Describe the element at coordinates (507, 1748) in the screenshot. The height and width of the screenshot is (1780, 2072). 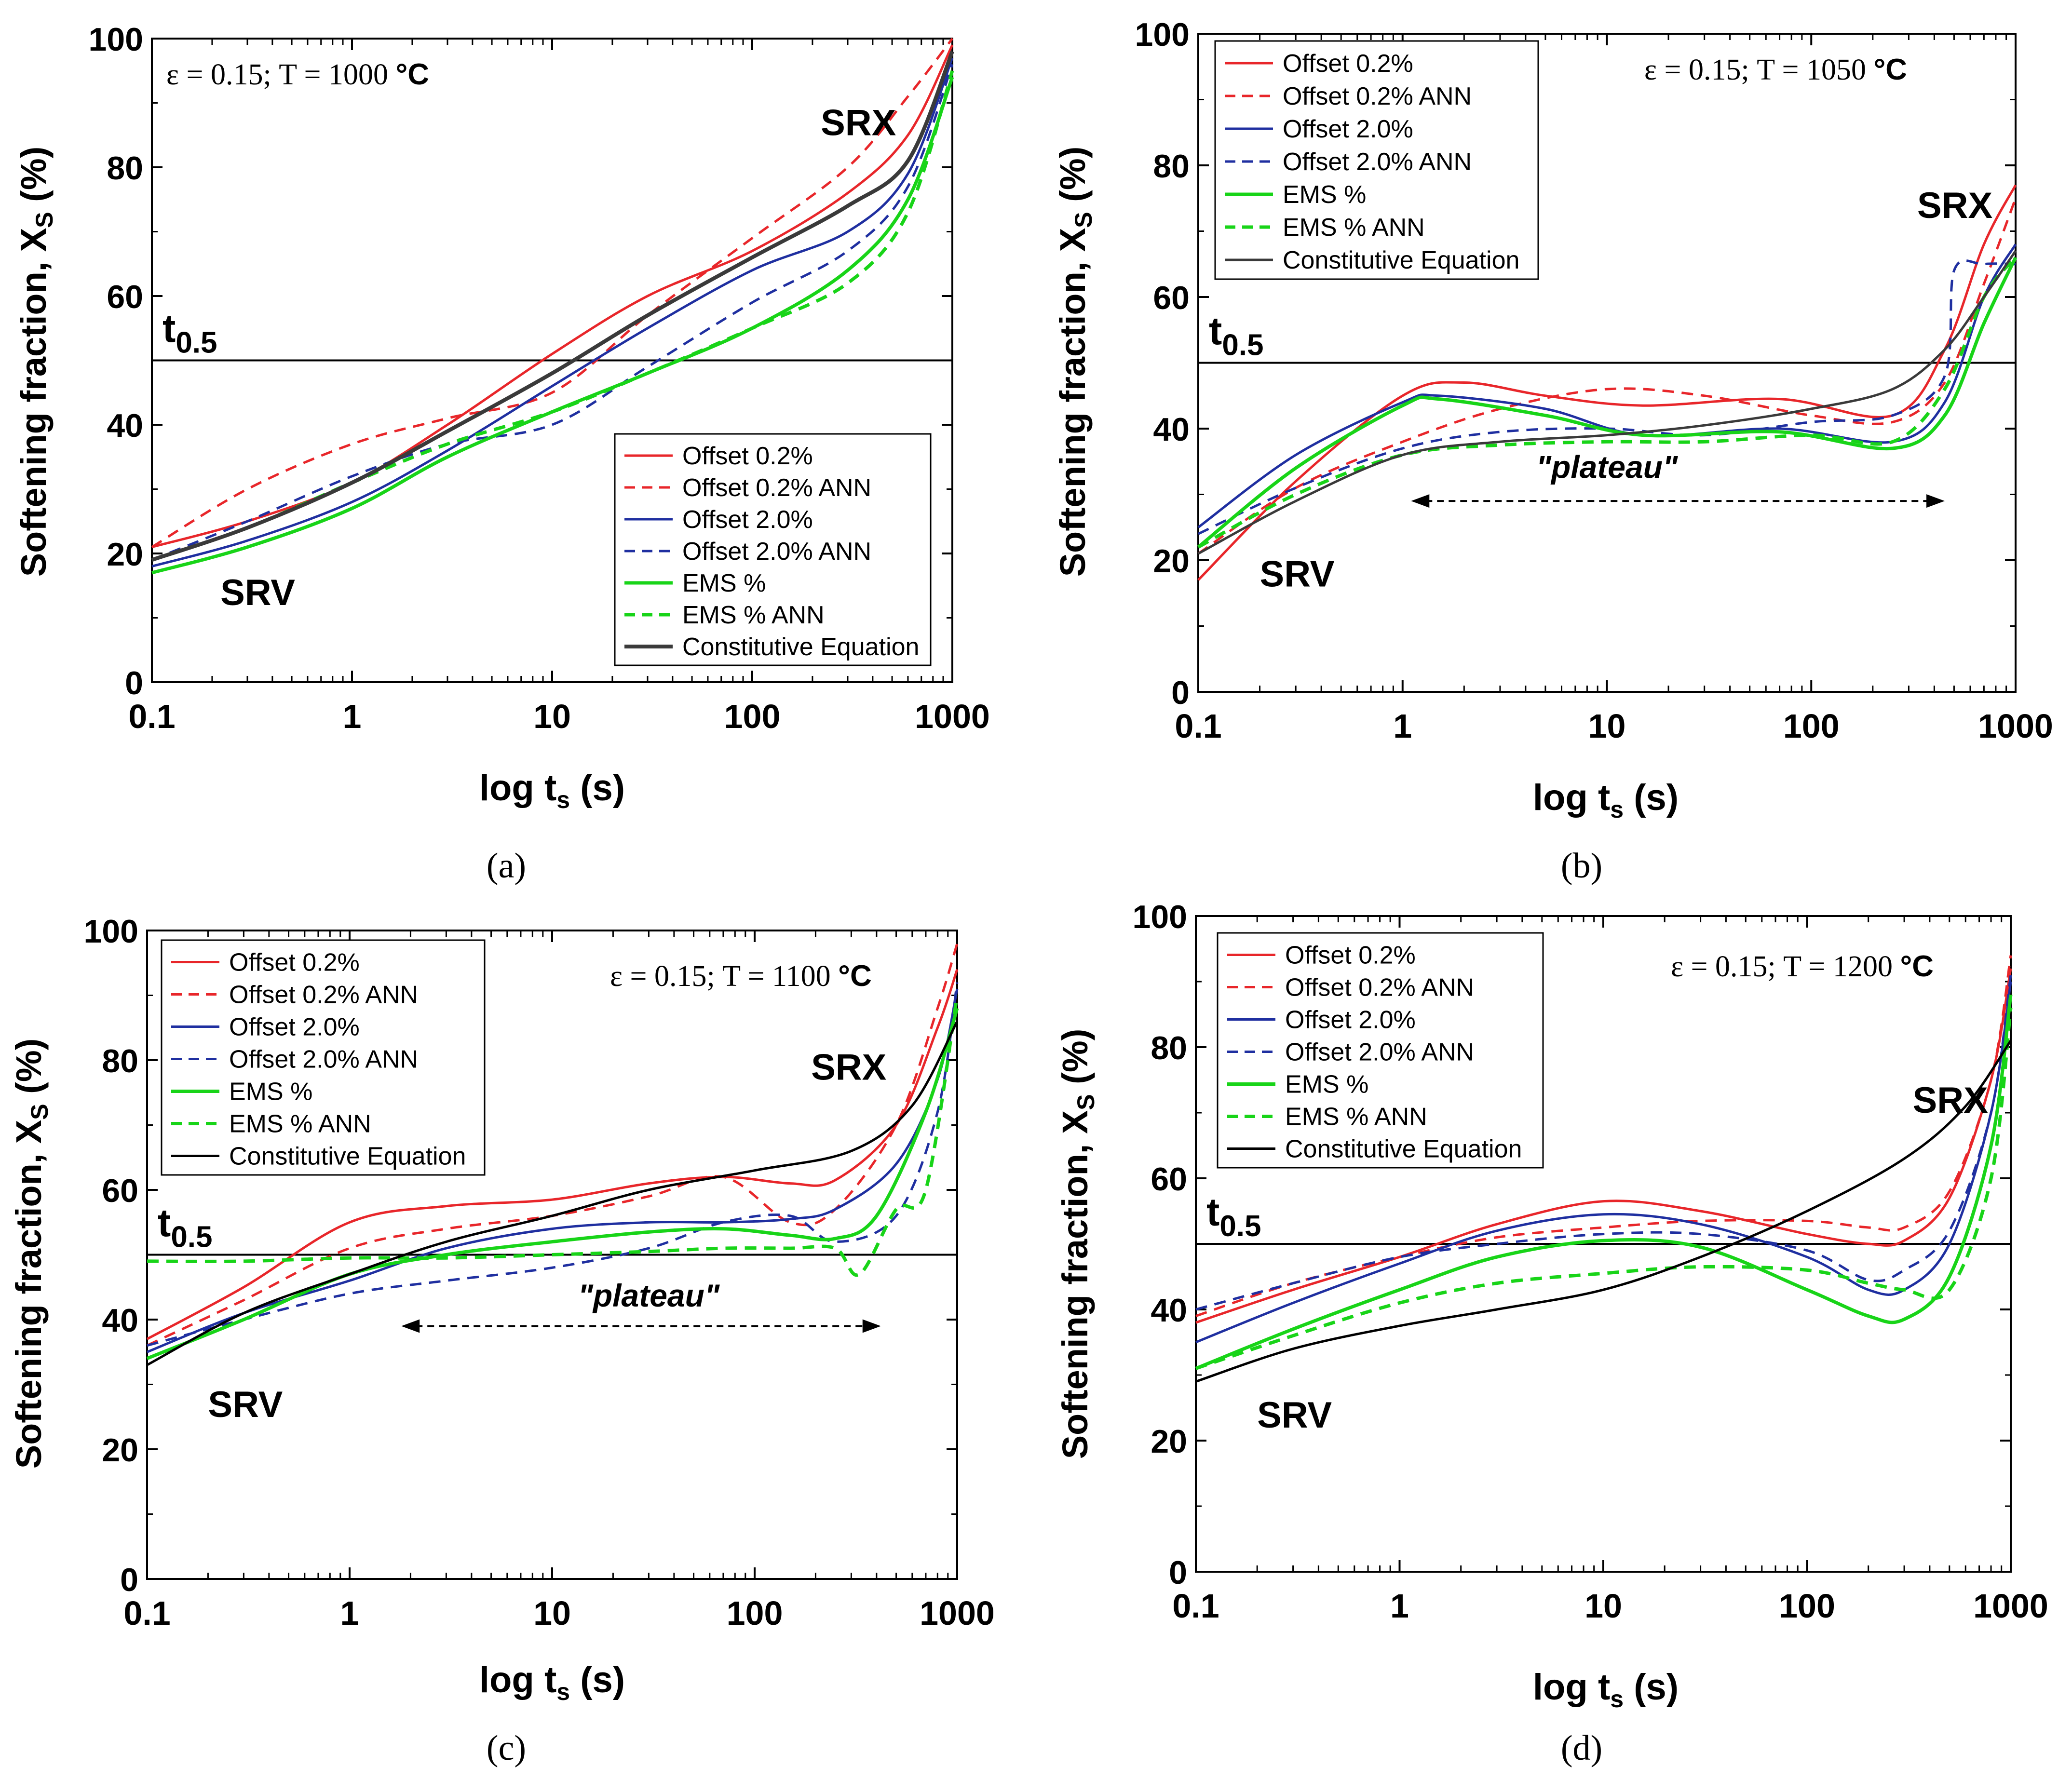
I see `caption-c: (c)` at that location.